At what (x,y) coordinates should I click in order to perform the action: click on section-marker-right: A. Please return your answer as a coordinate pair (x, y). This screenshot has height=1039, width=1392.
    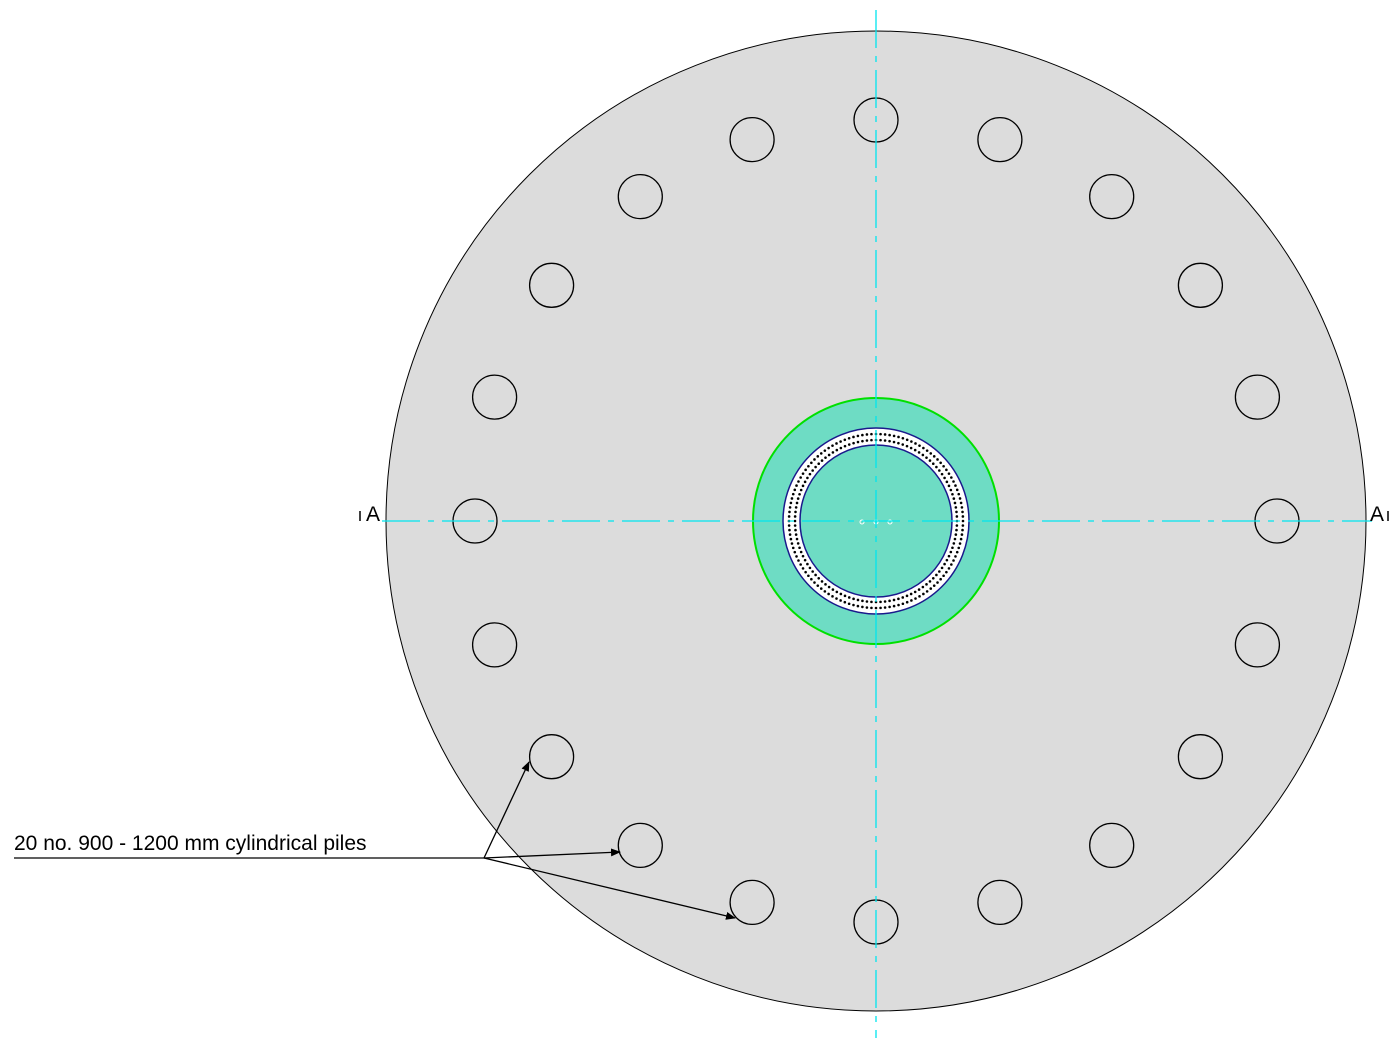
    Looking at the image, I should click on (1377, 514).